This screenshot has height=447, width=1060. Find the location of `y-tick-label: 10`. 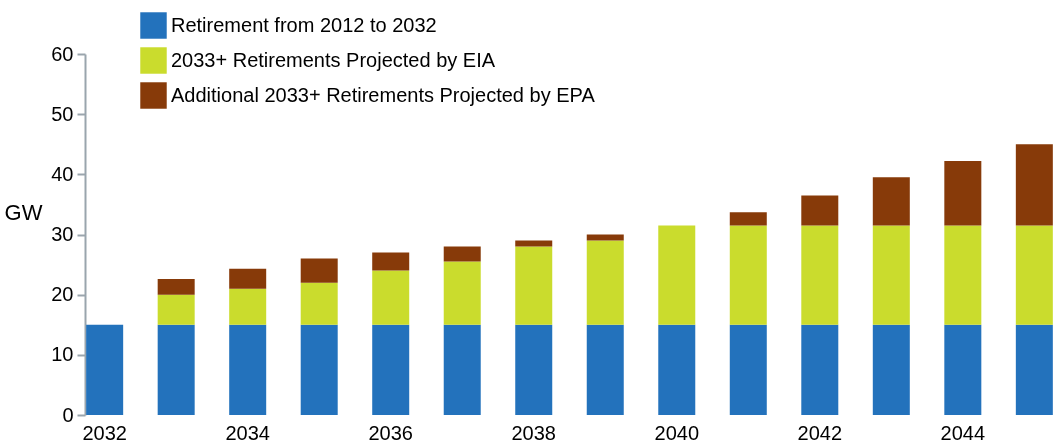

y-tick-label: 10 is located at coordinates (62, 354).